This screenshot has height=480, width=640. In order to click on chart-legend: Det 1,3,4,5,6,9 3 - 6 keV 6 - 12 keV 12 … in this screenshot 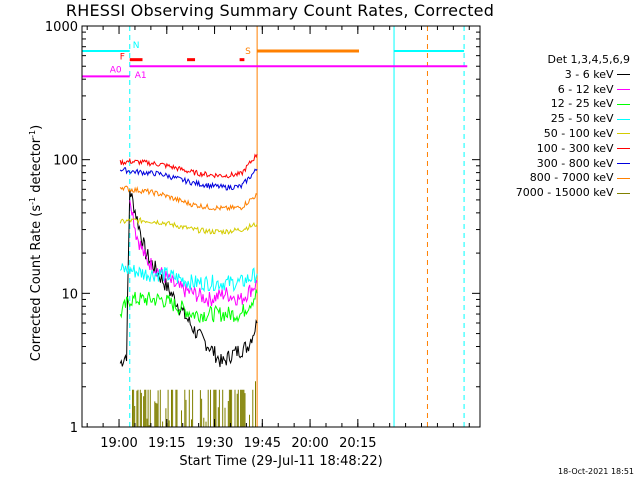, I will do `click(573, 127)`.